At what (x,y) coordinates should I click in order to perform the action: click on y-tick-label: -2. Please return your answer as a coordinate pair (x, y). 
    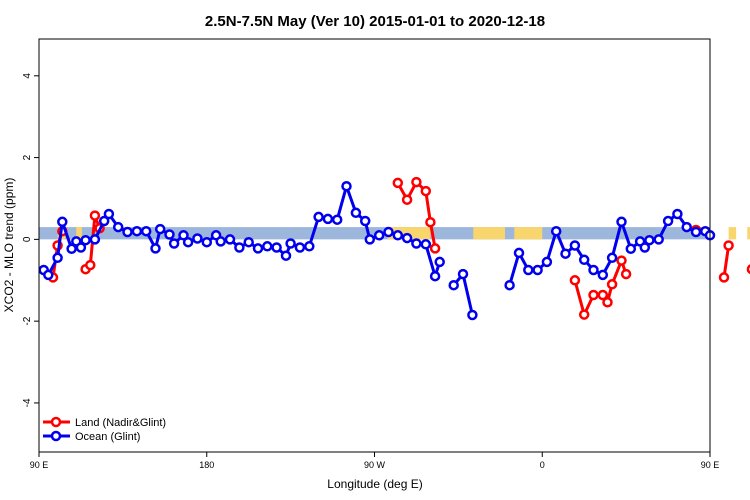
    Looking at the image, I should click on (27, 320).